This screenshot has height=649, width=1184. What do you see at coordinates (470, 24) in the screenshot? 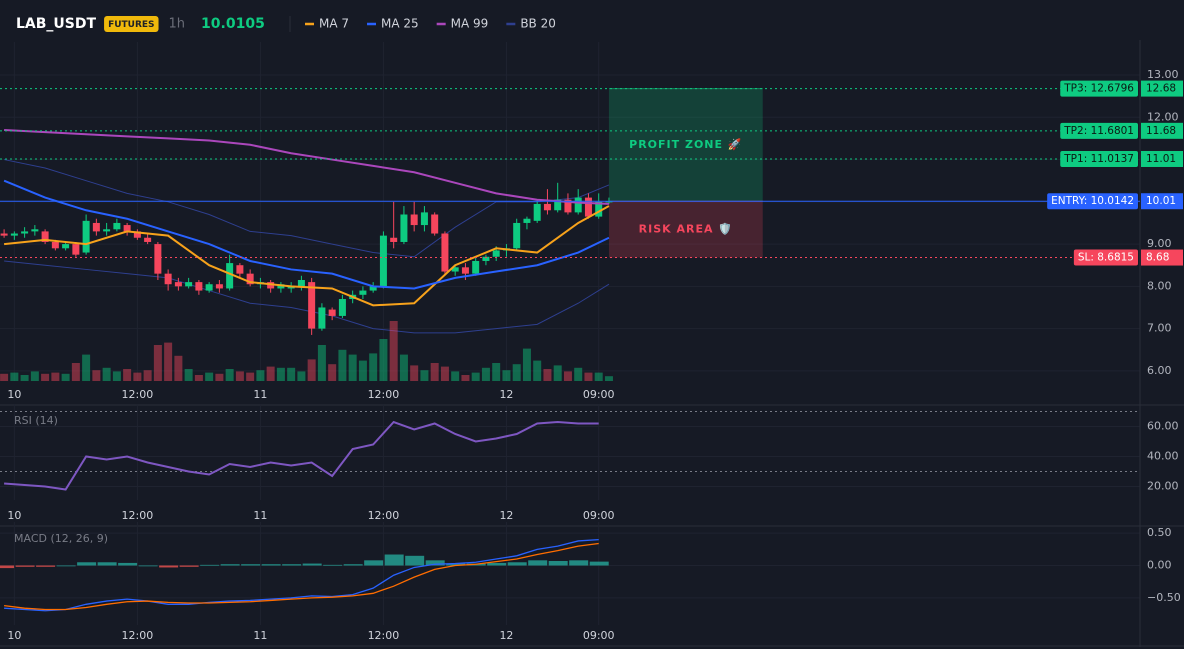
I see `legend-label: MA 99` at bounding box center [470, 24].